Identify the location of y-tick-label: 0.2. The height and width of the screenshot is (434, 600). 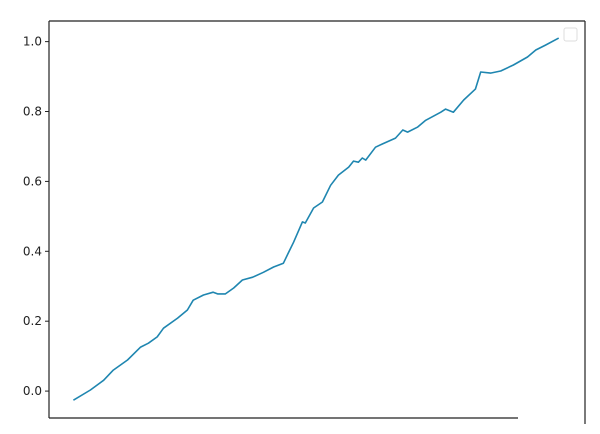
(32, 321).